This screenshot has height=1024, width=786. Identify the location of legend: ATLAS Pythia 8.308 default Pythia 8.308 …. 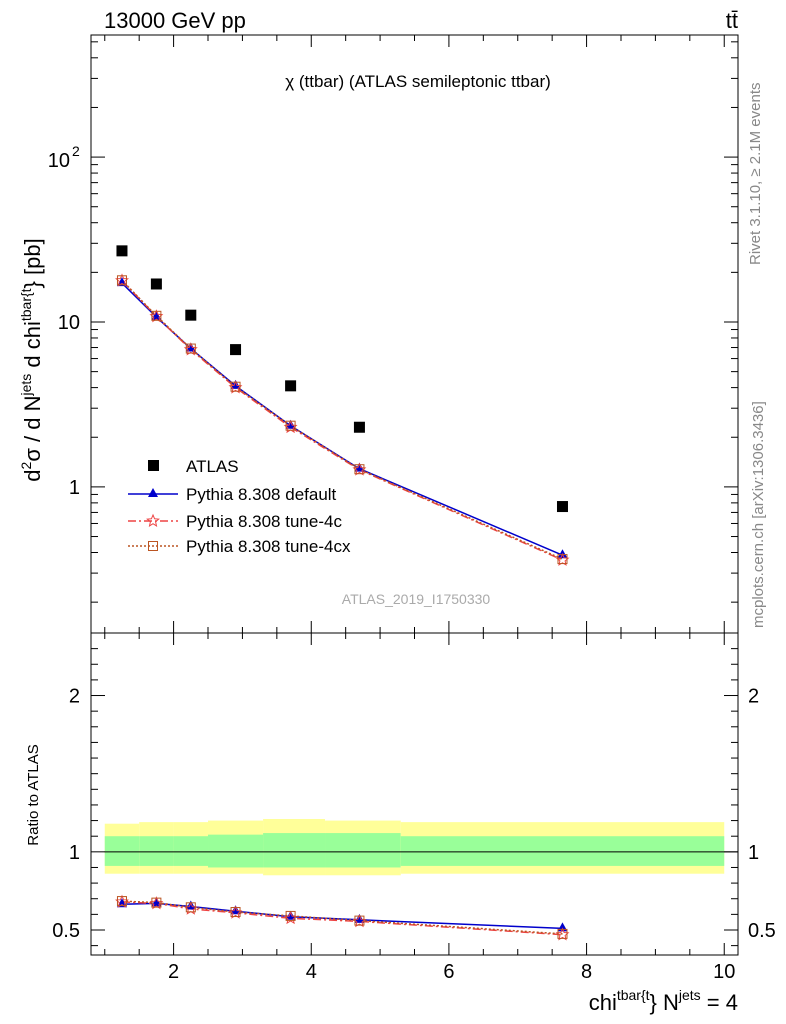
(239, 506).